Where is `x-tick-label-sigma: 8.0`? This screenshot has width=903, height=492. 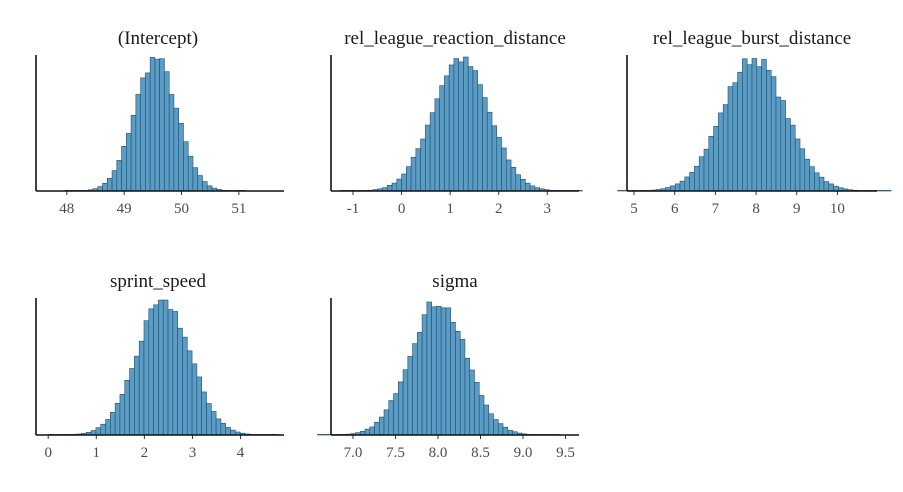 x-tick-label-sigma: 8.0 is located at coordinates (438, 453).